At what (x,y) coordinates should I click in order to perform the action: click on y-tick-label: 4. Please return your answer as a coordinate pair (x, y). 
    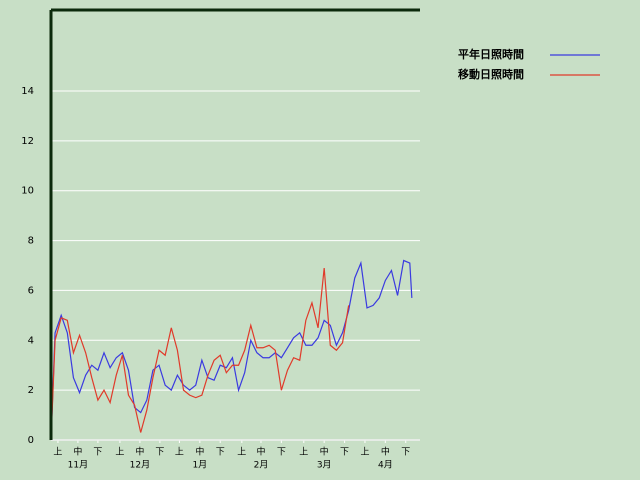
    Looking at the image, I should click on (31, 340).